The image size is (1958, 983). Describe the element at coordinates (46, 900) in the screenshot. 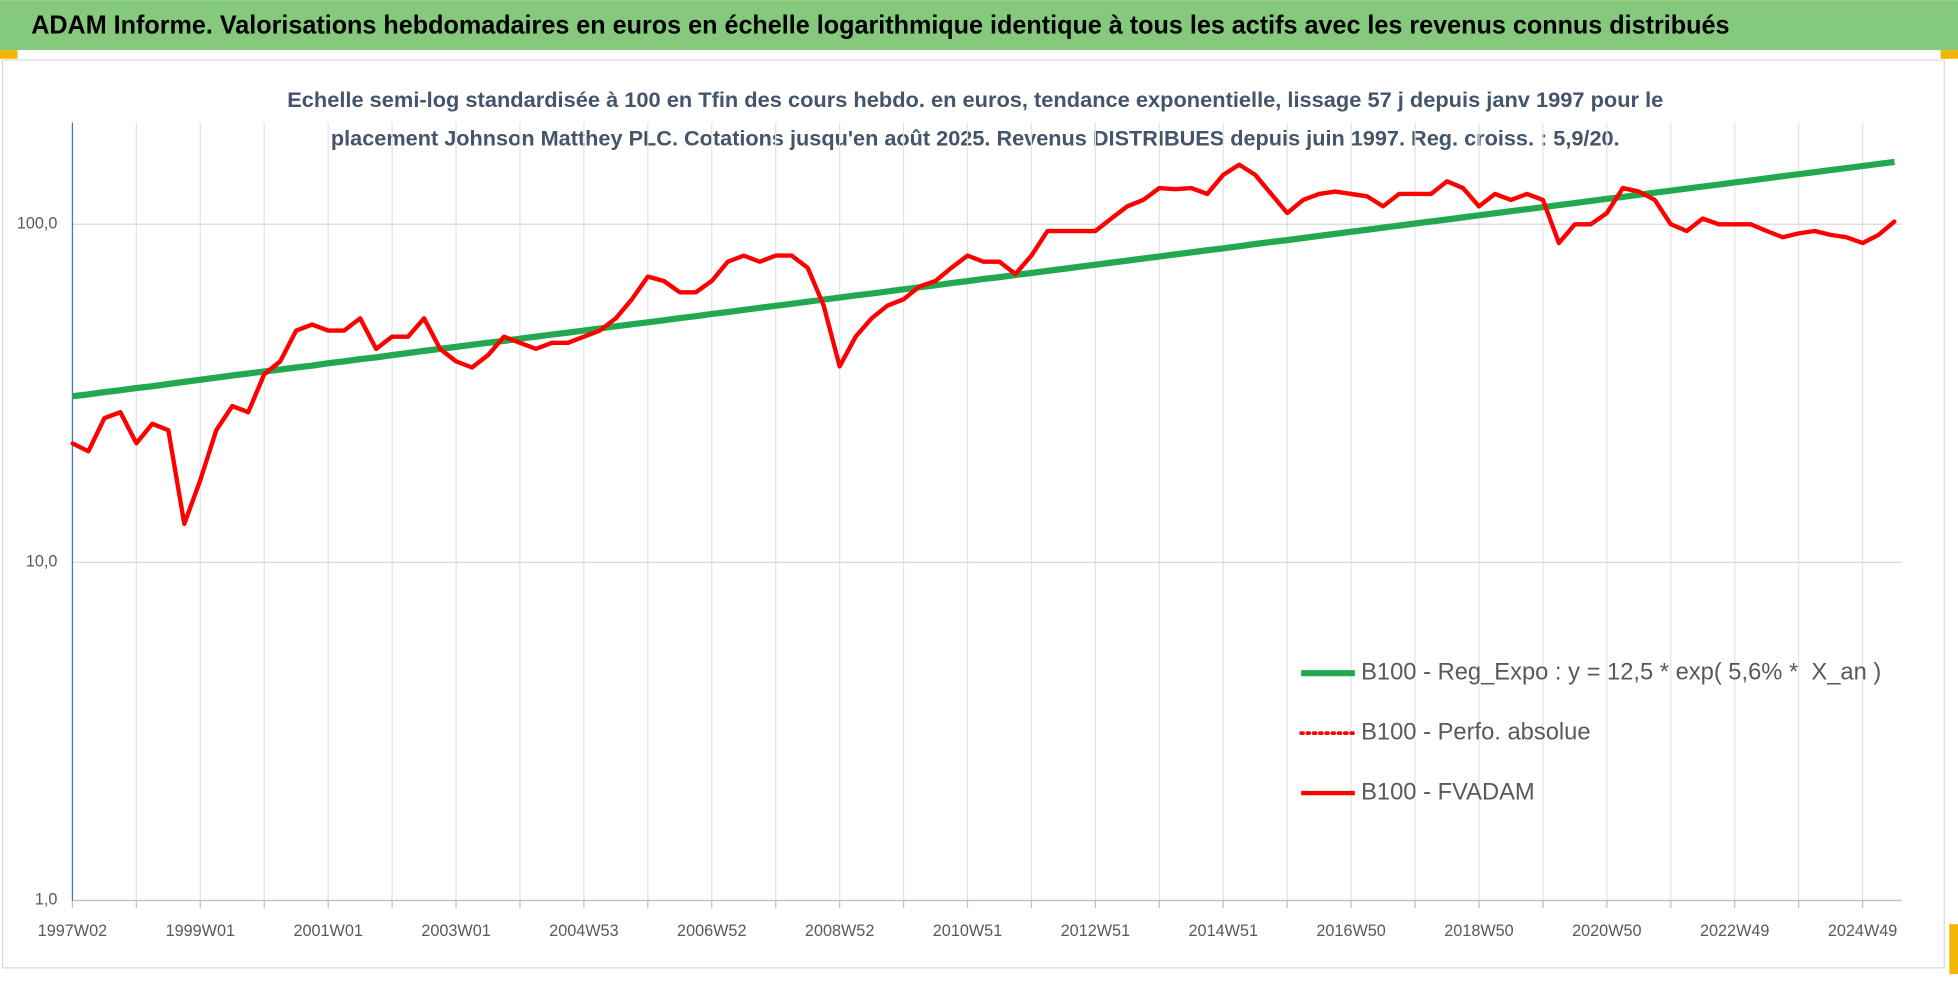

I see `y-tick-label: 1,0` at that location.